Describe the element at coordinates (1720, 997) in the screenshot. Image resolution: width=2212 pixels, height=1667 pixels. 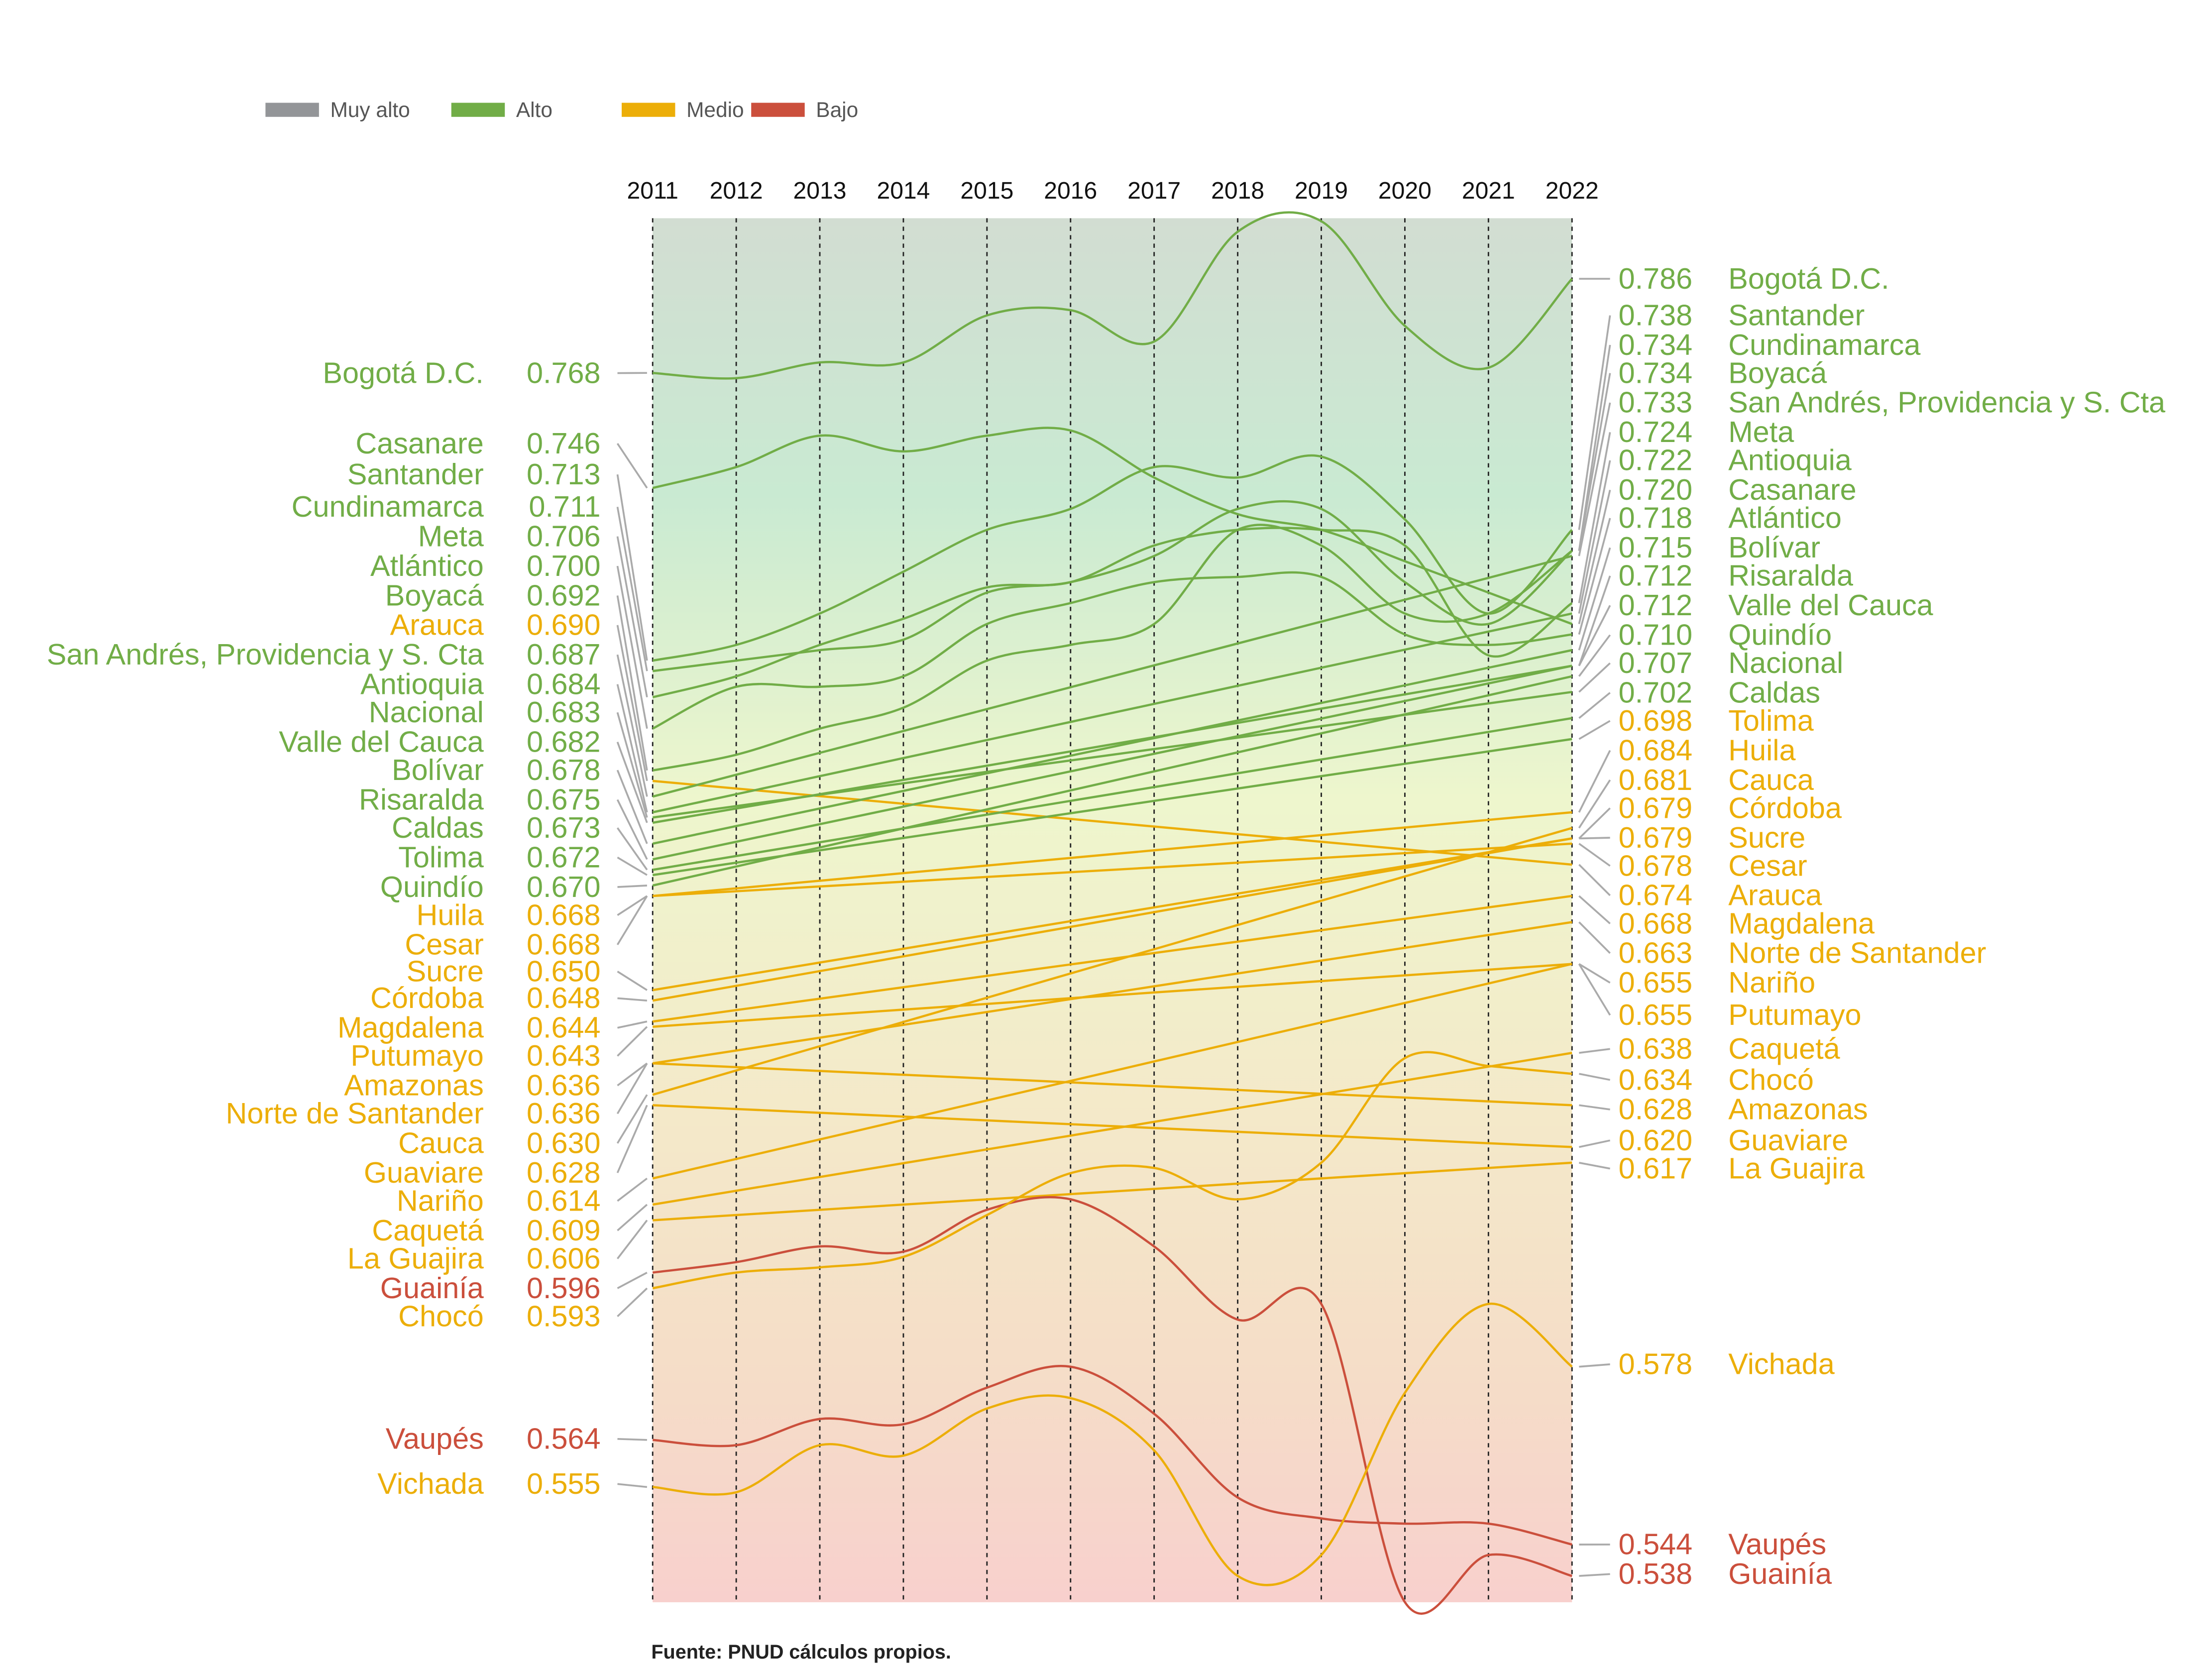
I see `end-label: 0.655 Putumayo` at that location.